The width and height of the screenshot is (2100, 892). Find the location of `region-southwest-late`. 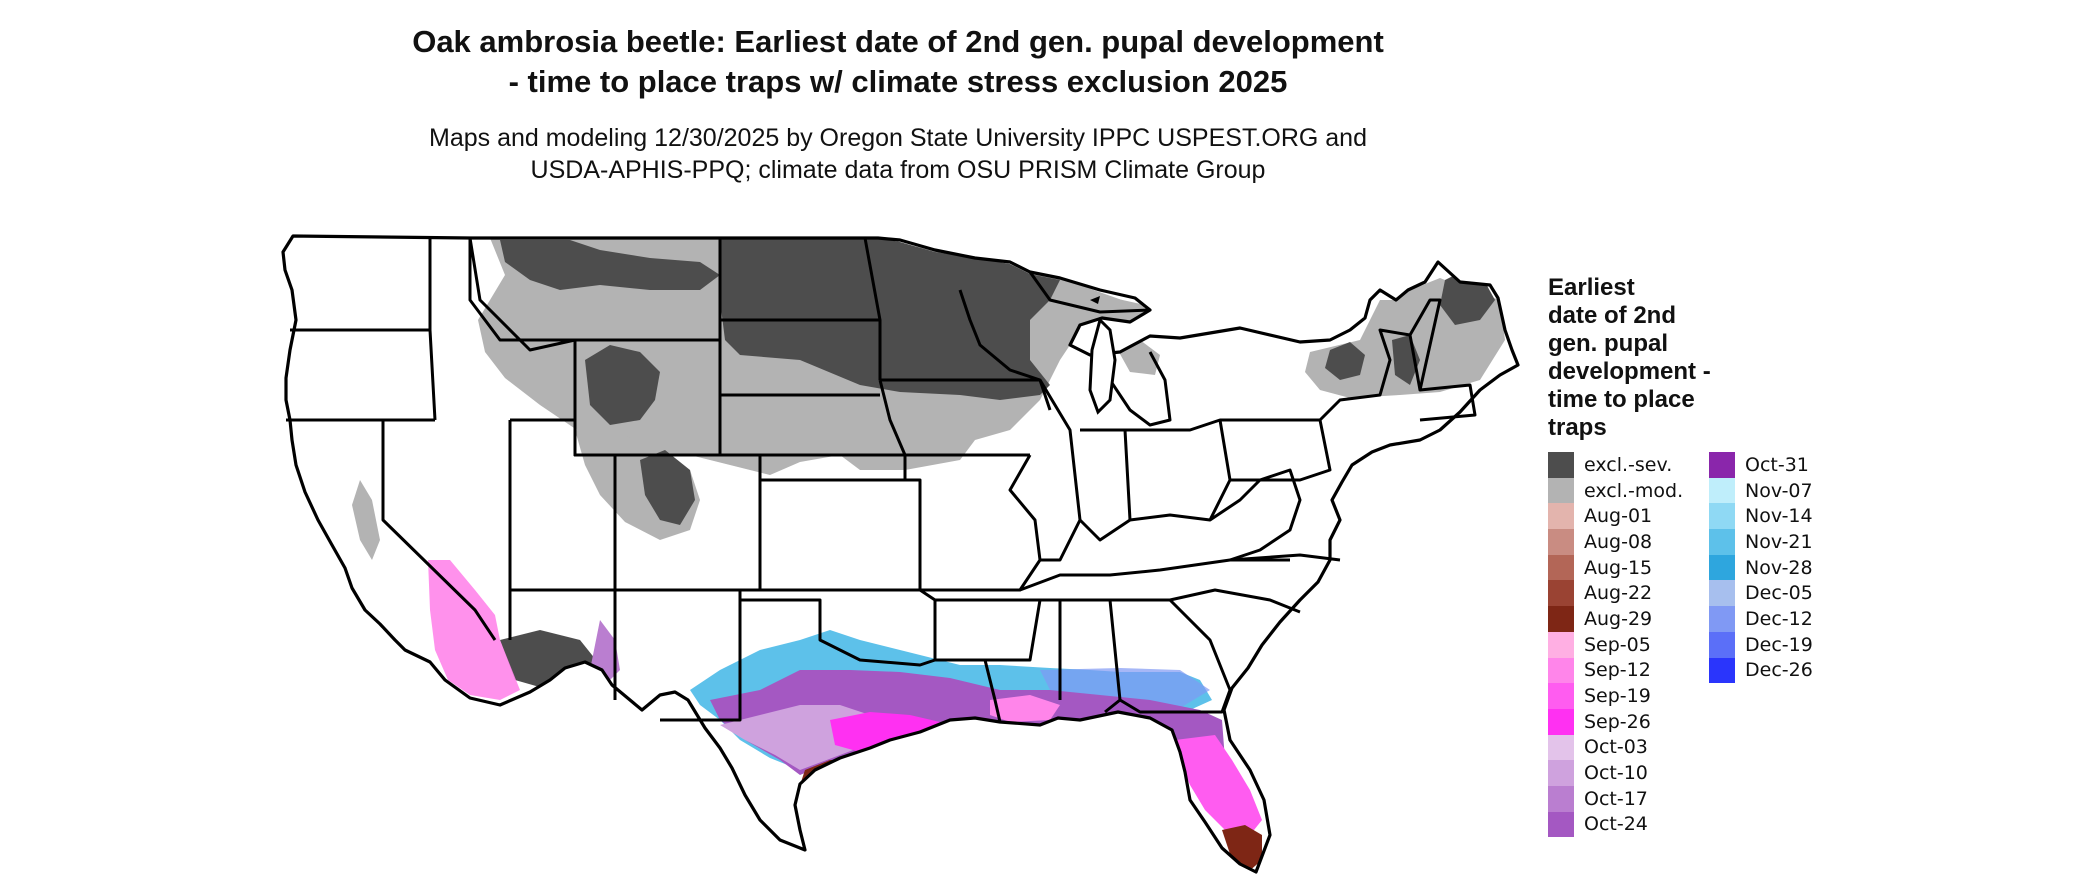

region-southwest-late is located at coordinates (474, 630).